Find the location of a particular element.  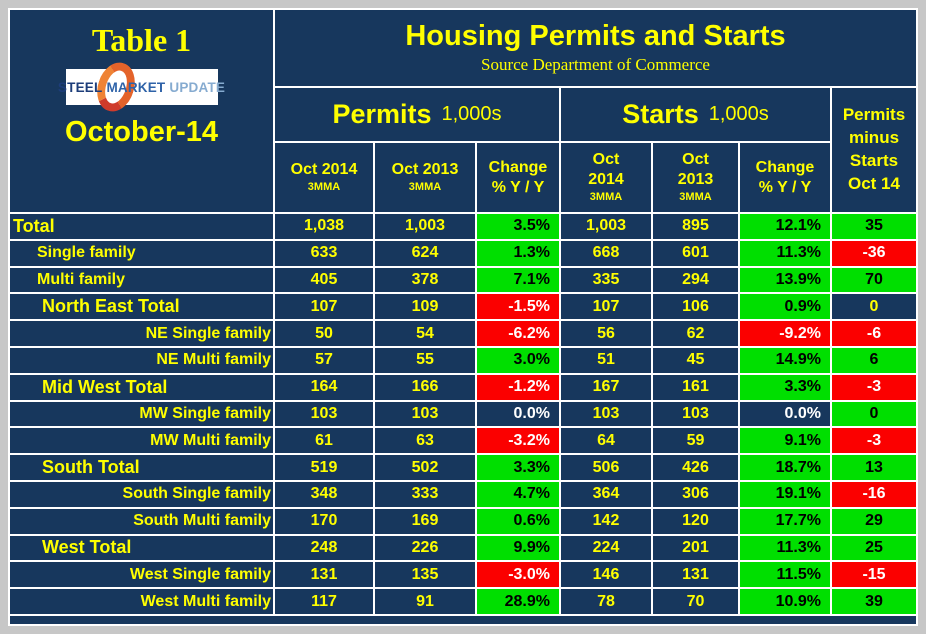

value-cell: 3.5% is located at coordinates (518, 226).